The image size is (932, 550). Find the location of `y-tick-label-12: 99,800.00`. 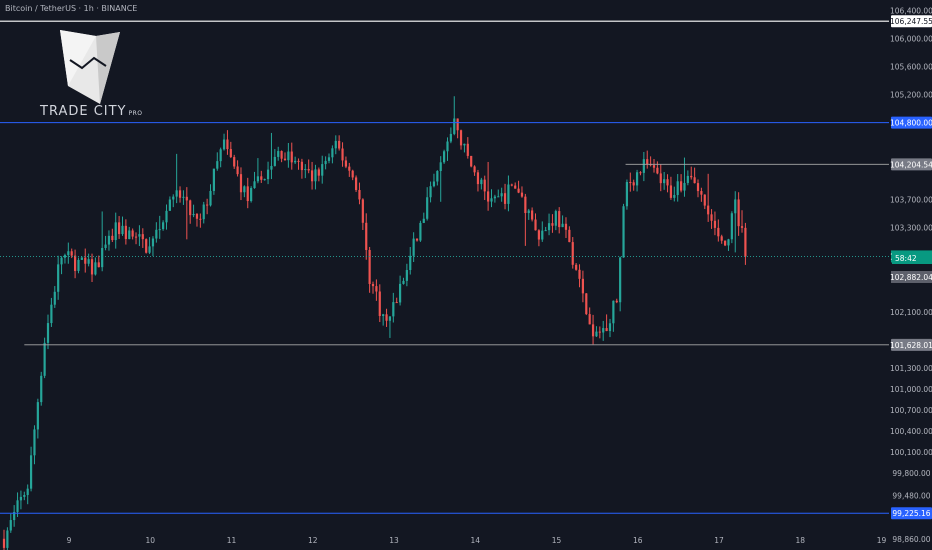

y-tick-label-12: 99,800.00 is located at coordinates (911, 473).